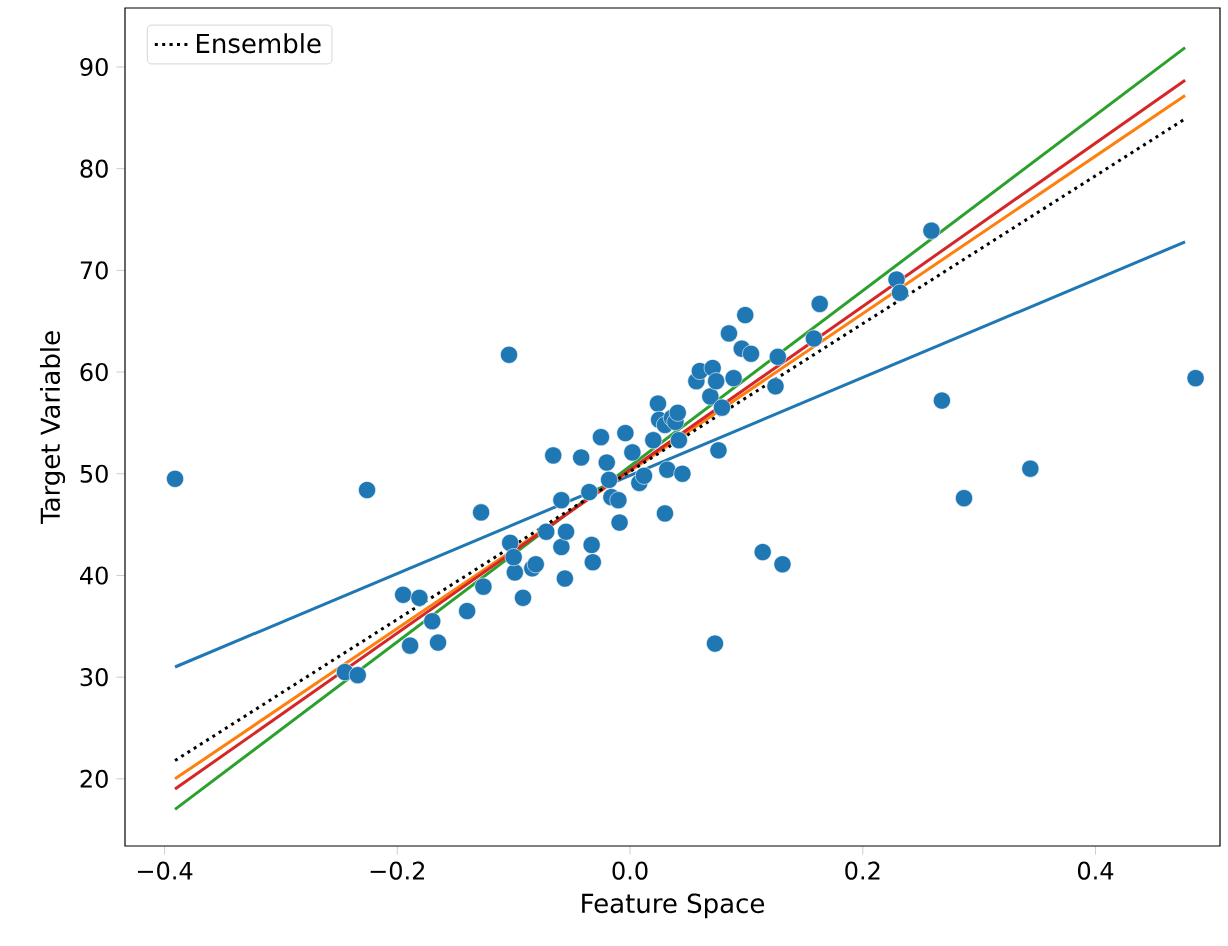  Describe the element at coordinates (94, 575) in the screenshot. I see `y-tick-label: 40` at that location.